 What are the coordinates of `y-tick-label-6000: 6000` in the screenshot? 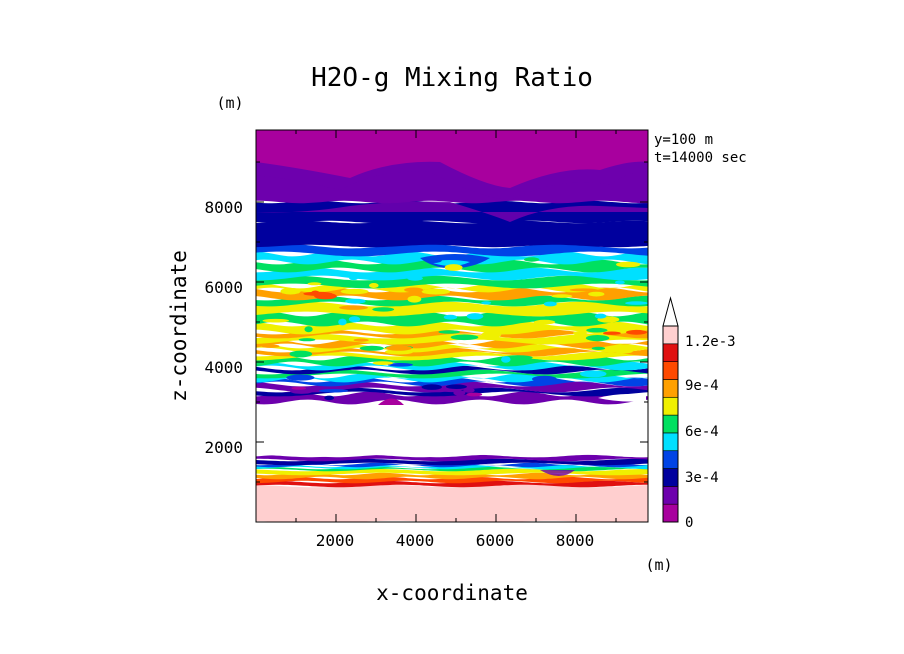 It's located at (223, 287).